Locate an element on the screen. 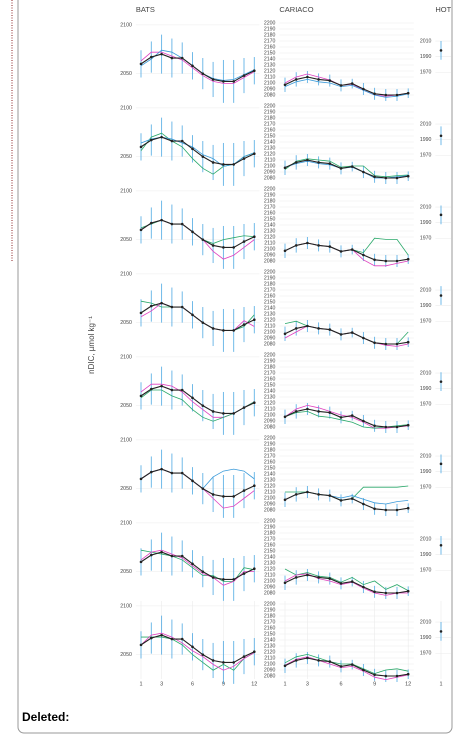 The height and width of the screenshot is (741, 457). x-tick-label: 12 is located at coordinates (408, 684).